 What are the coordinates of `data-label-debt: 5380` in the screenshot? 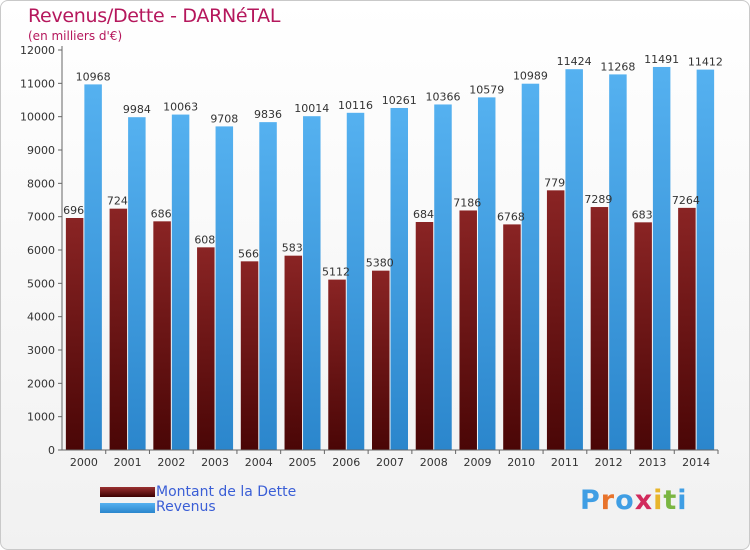 It's located at (380, 263).